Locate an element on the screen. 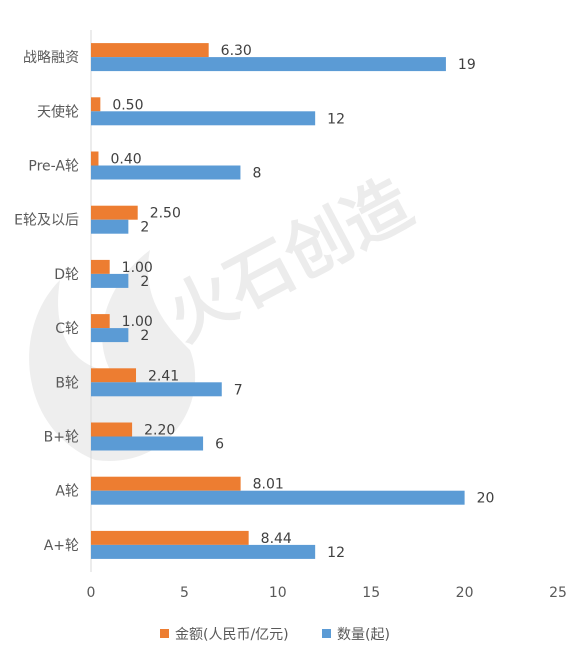 This screenshot has height=656, width=571. amount-data-label: 8.44 is located at coordinates (276, 539).